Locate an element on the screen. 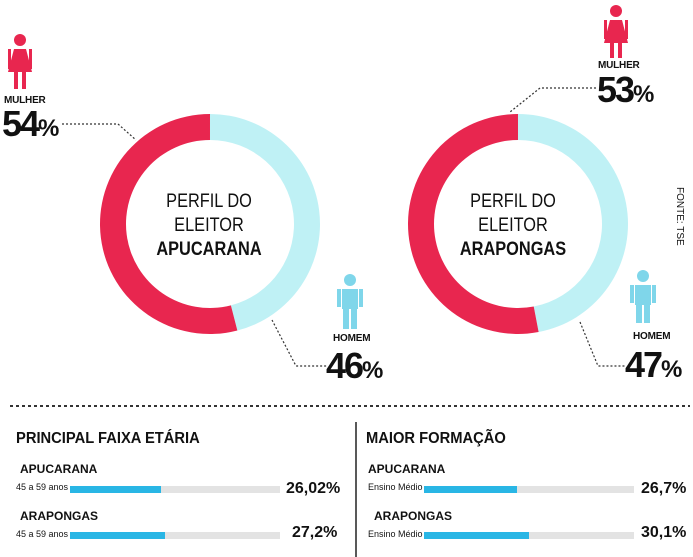  leader-line-homem-arapongas is located at coordinates (602, 344).